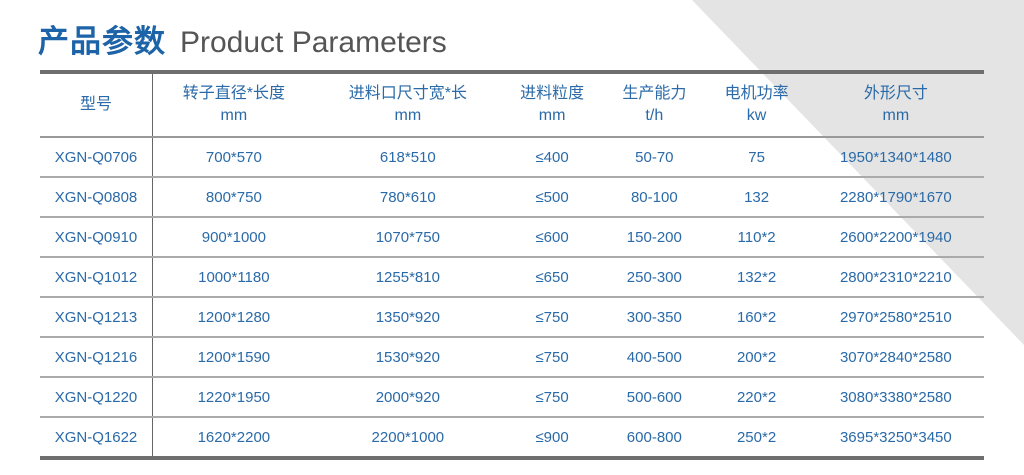  I want to click on table-cell: 3695*3250*3450, so click(895, 438).